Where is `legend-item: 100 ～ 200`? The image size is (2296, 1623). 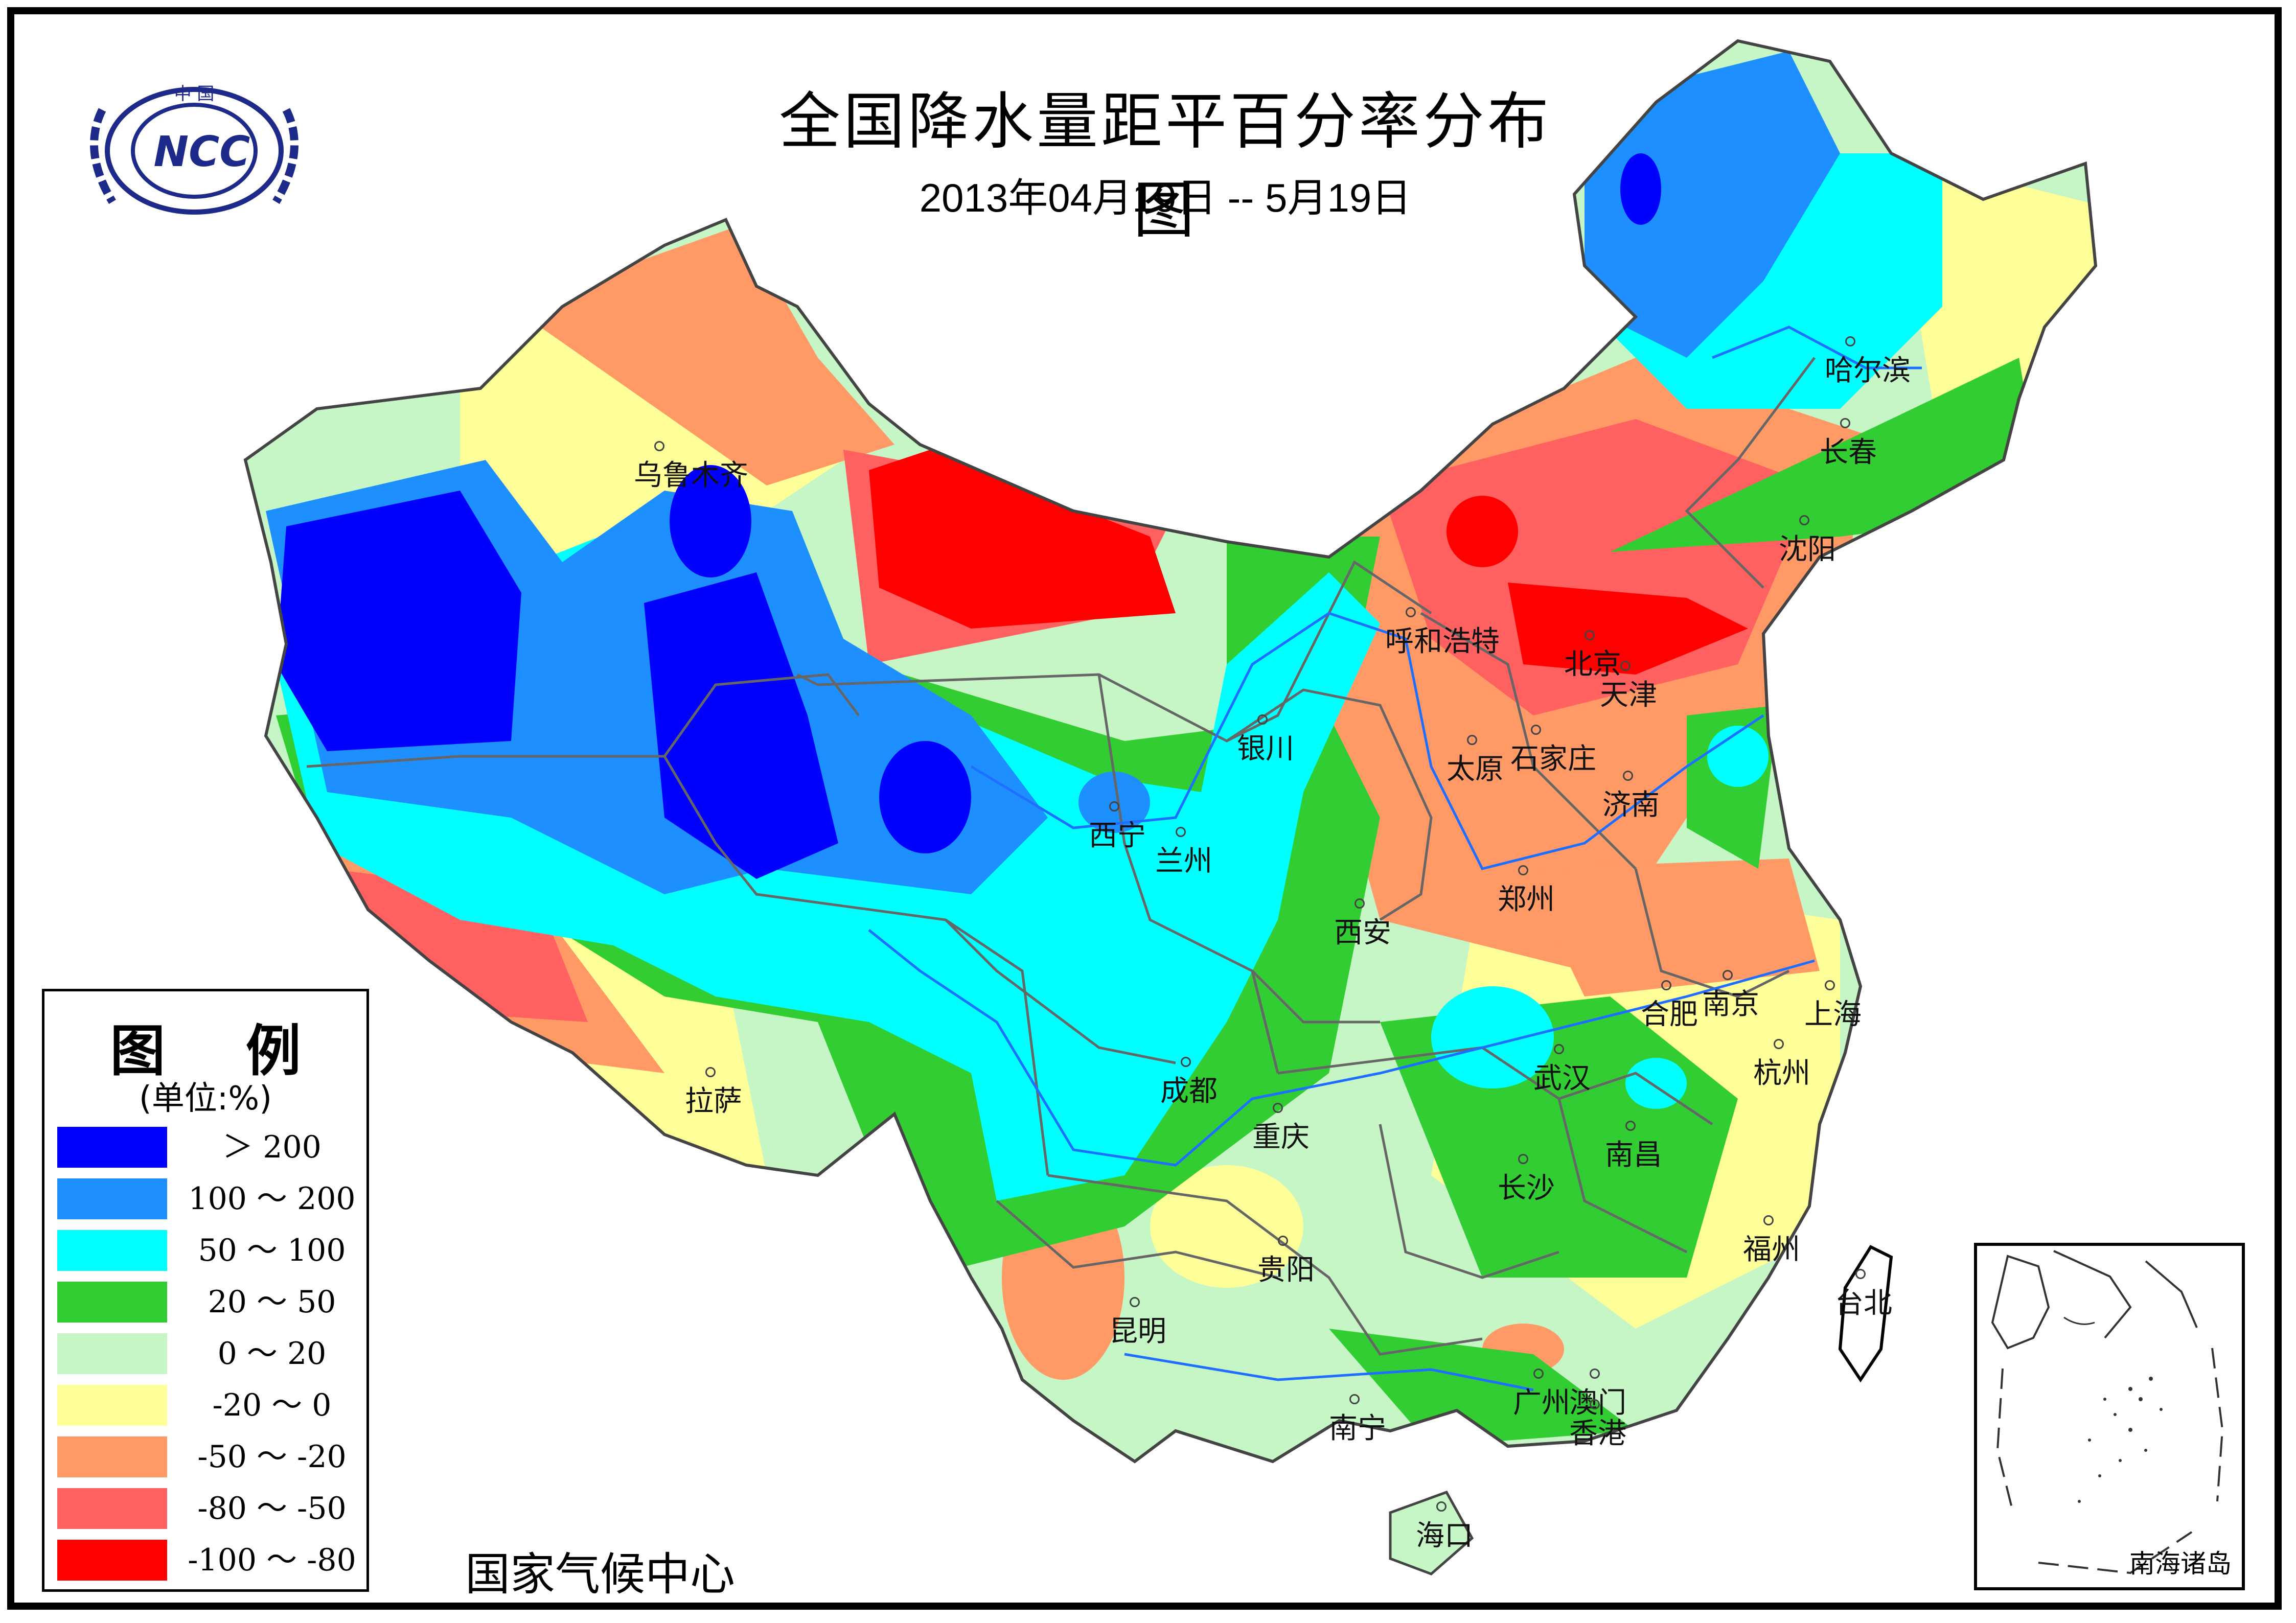 legend-item: 100 ～ 200 is located at coordinates (211, 1198).